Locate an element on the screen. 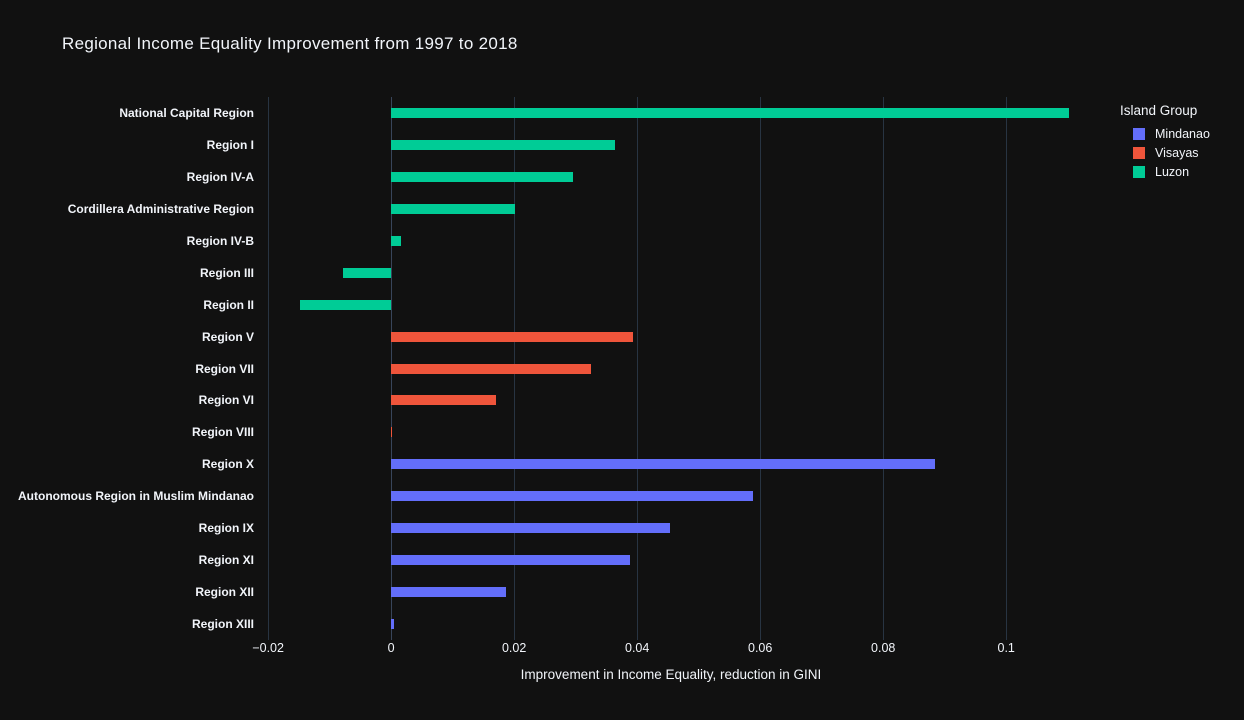 This screenshot has width=1244, height=720. legend: Island Group Mindanao Visayas Luzon is located at coordinates (1165, 142).